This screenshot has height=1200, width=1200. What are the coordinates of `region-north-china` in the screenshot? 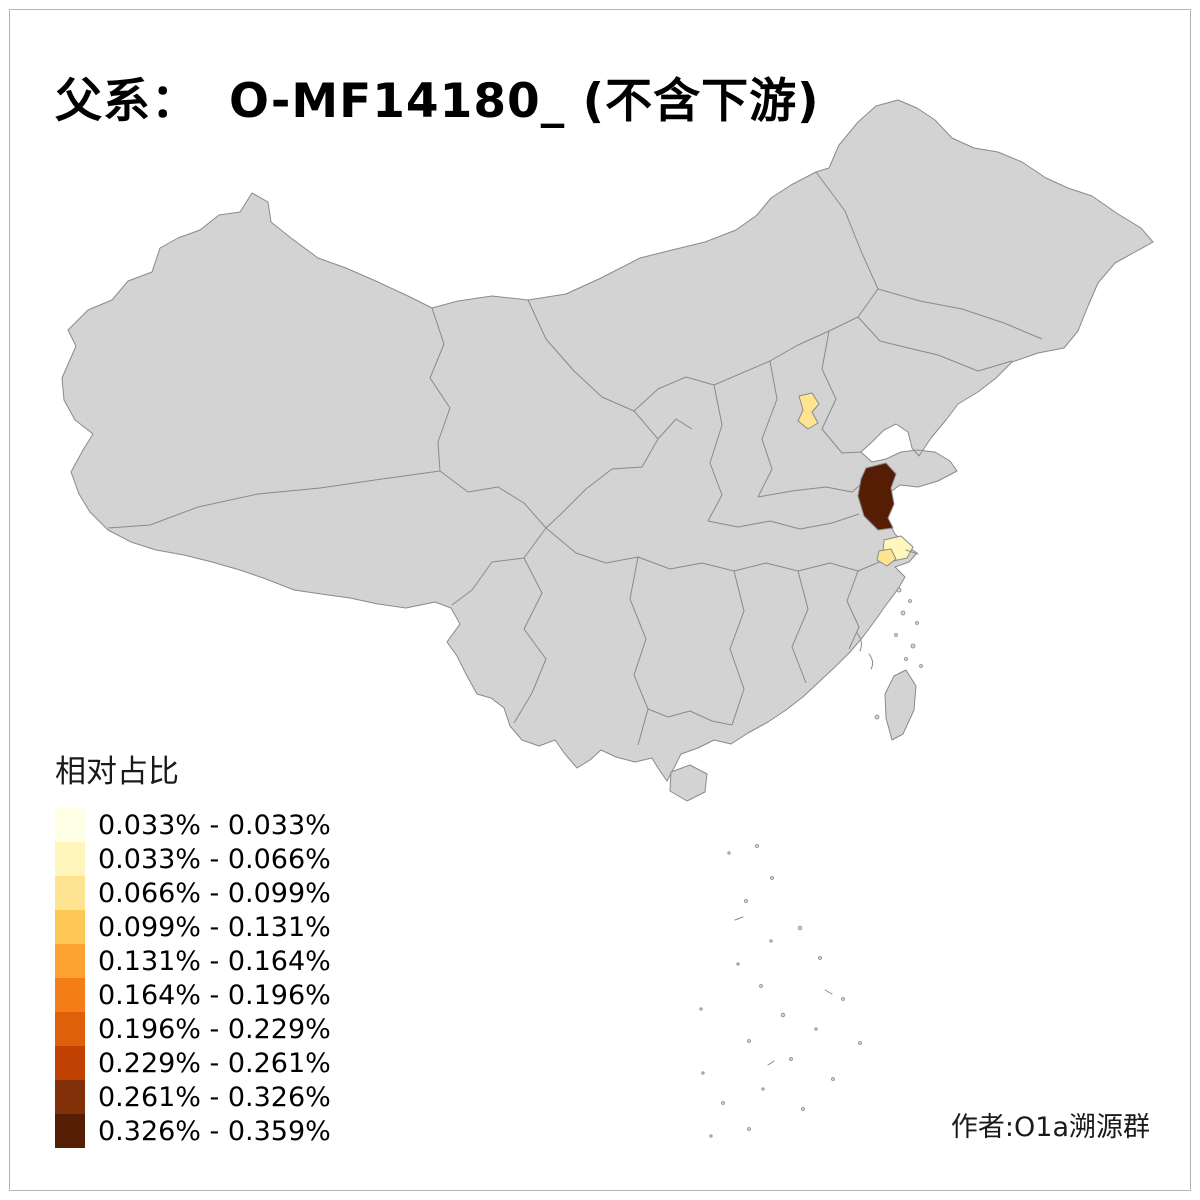 It's located at (808, 411).